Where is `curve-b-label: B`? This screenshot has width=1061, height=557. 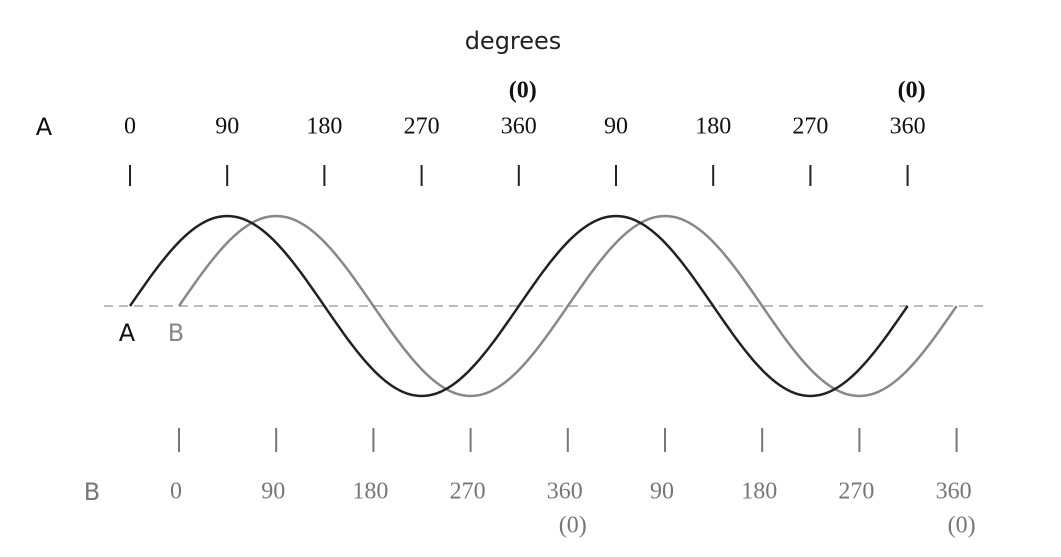
curve-b-label: B is located at coordinates (176, 333).